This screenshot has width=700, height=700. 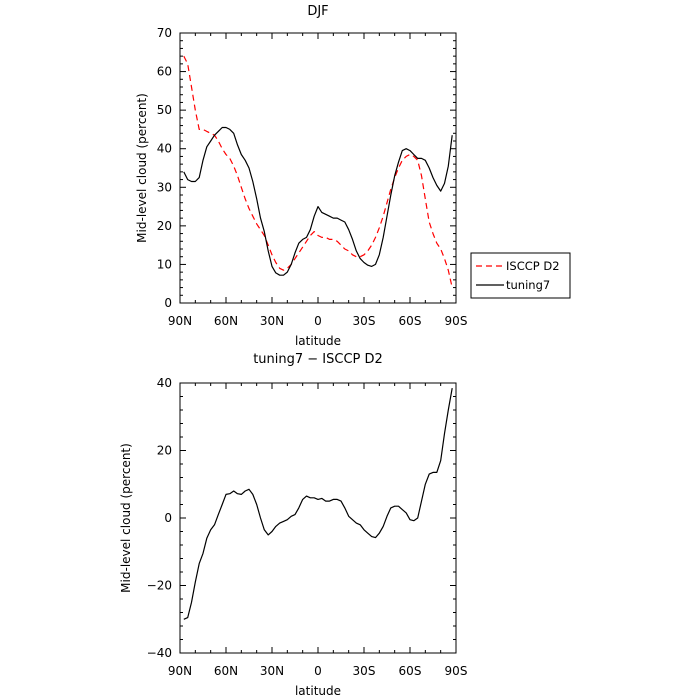 I want to click on legend-label-isccp: ISCCP D2, so click(x=533, y=266).